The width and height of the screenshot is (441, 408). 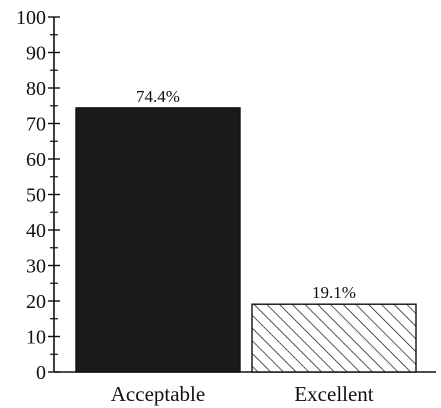 What do you see at coordinates (36, 125) in the screenshot?
I see `y-tick-label: 70` at bounding box center [36, 125].